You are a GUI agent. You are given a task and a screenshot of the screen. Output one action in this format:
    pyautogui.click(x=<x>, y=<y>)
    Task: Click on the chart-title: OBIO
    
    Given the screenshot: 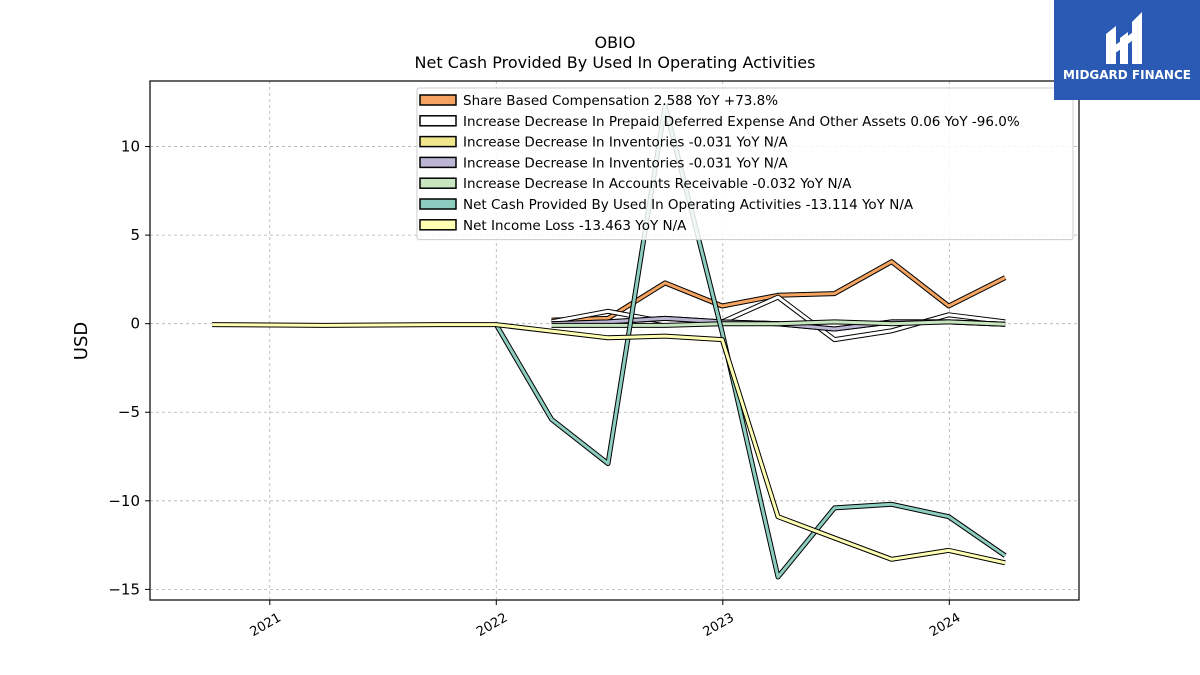 What is the action you would take?
    pyautogui.click(x=615, y=42)
    